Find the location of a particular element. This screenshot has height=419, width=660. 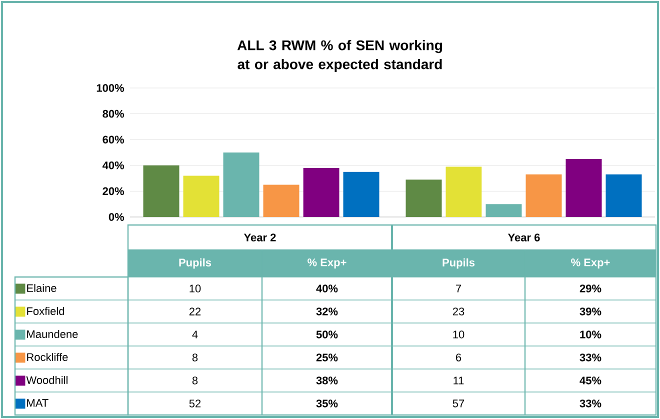

y-tick-label: 0% is located at coordinates (116, 217).